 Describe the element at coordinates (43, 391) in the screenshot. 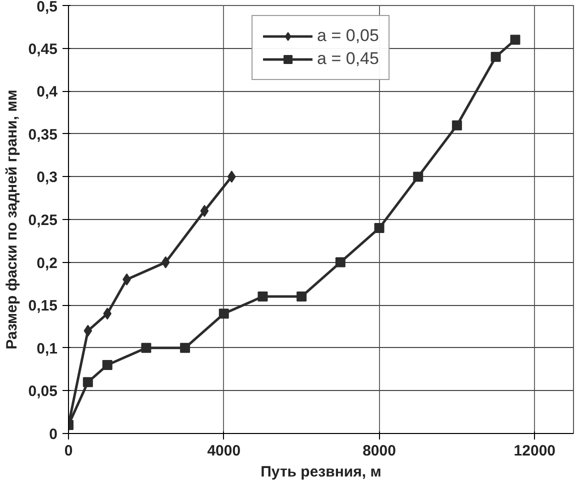

I see `y-tick-label: 0,05` at that location.